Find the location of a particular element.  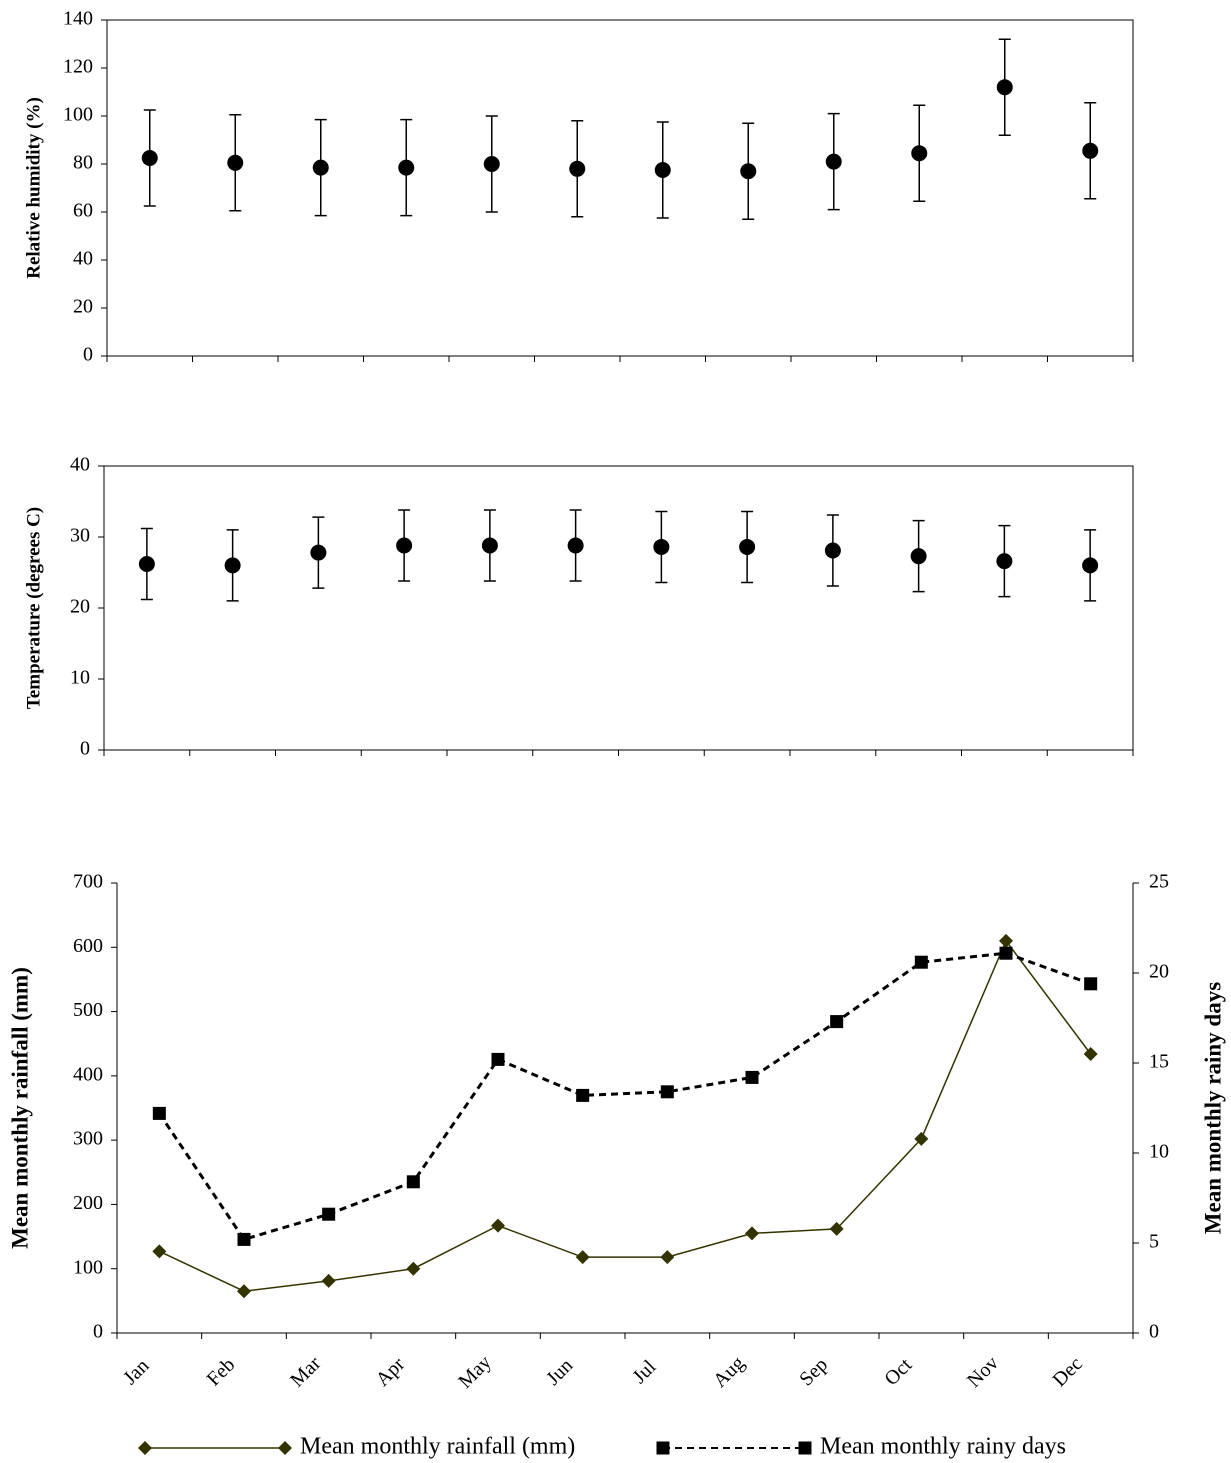

y-tick-label: 60 is located at coordinates (83, 211).